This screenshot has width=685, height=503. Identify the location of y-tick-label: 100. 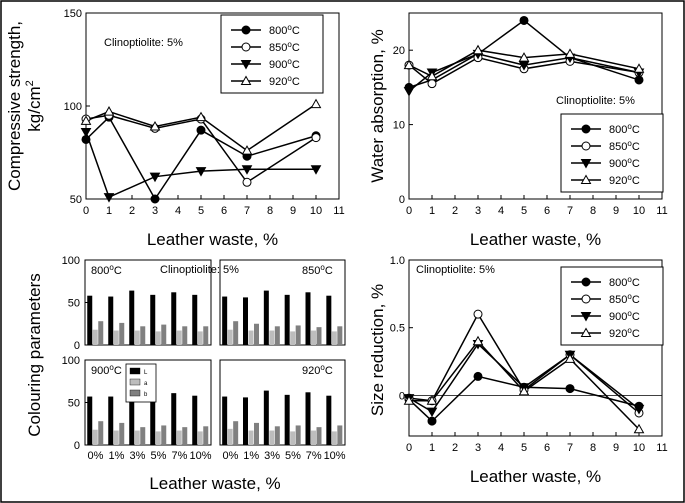
(73, 107).